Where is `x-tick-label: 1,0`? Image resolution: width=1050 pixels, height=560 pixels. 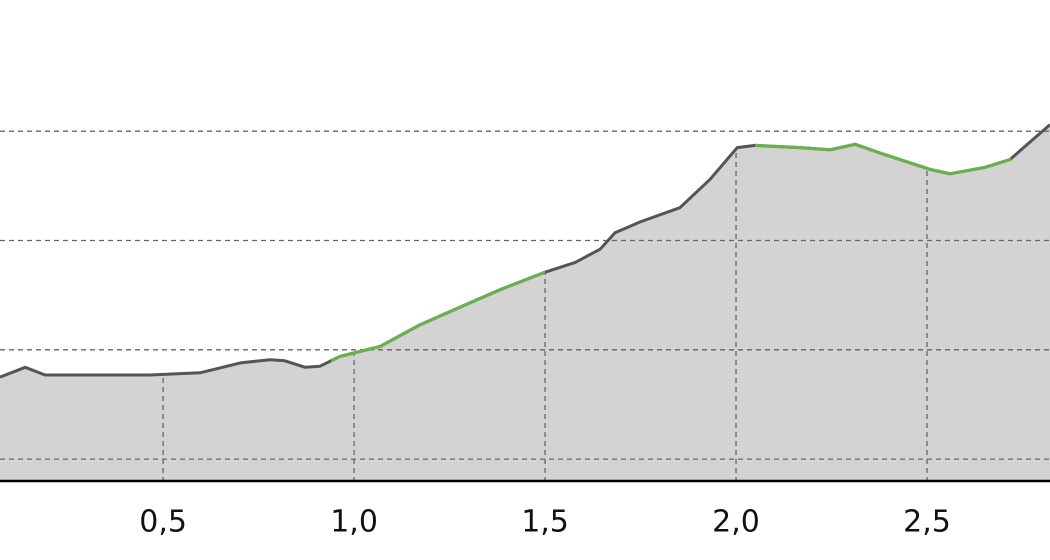
x-tick-label: 1,0 is located at coordinates (354, 522).